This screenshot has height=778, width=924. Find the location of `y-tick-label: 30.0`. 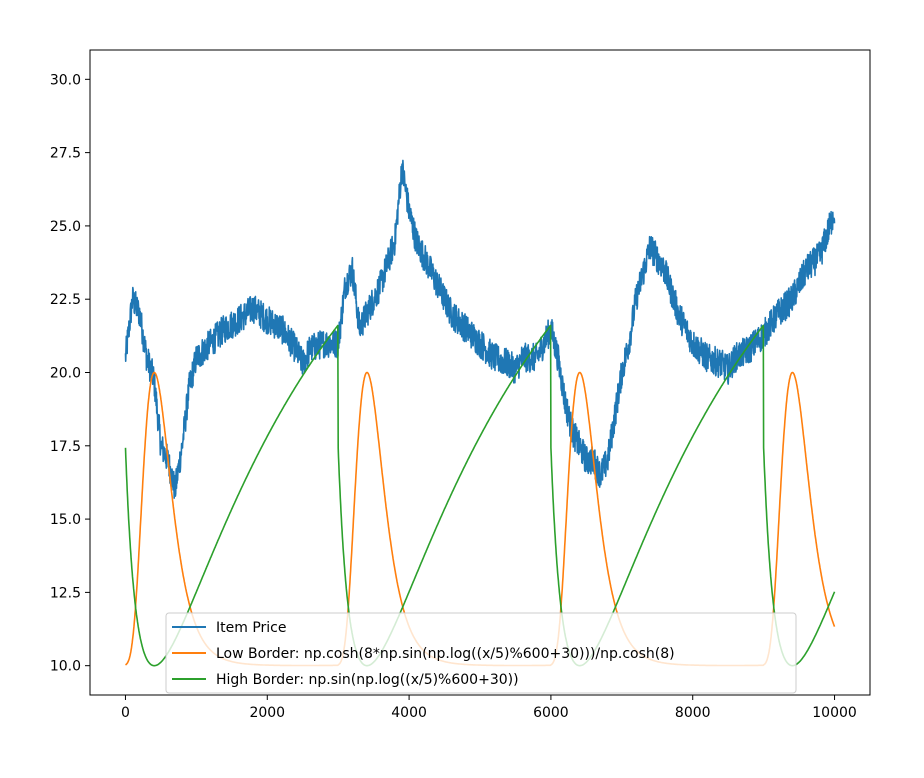

y-tick-label: 30.0 is located at coordinates (65, 80).